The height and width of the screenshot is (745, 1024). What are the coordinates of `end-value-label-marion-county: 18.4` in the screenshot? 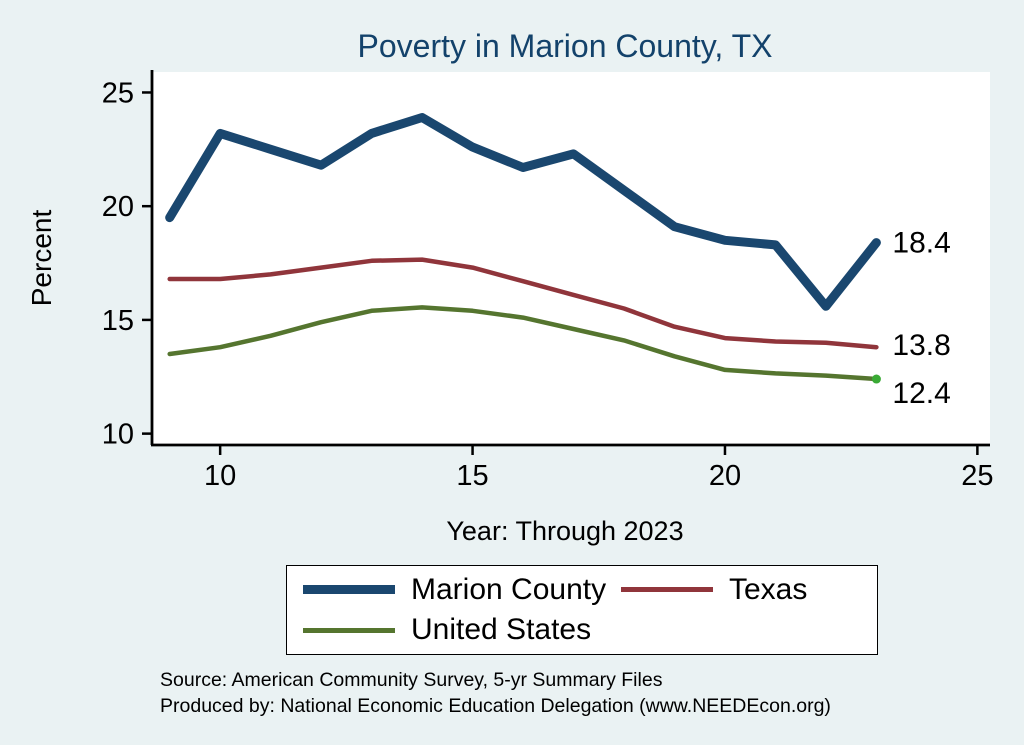 It's located at (921, 243).